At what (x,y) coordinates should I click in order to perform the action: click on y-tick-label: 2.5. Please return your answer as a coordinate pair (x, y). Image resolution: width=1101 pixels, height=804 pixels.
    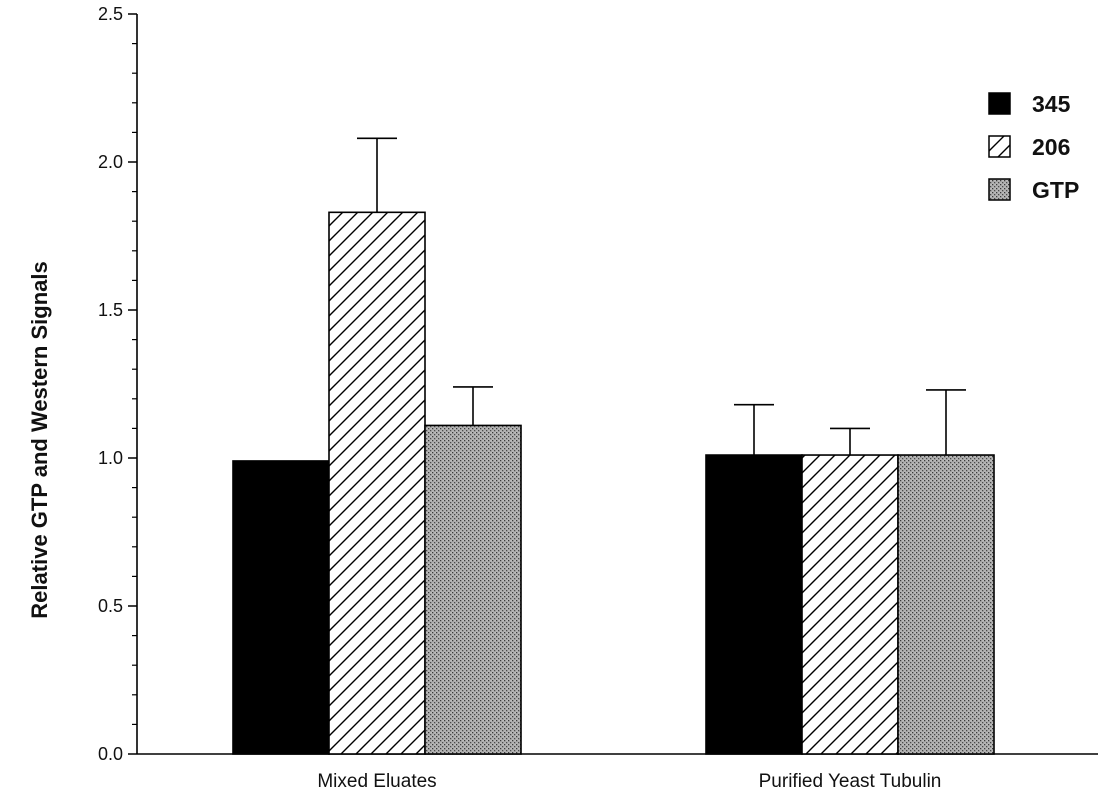
    Looking at the image, I should click on (110, 14).